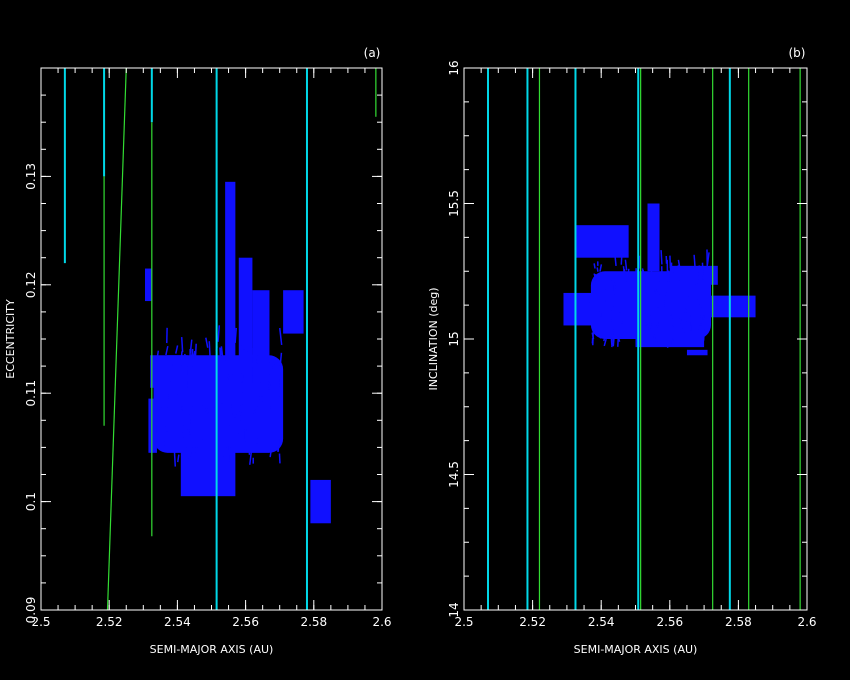 Image resolution: width=850 pixels, height=680 pixels. I want to click on panel-label: (b), so click(797, 53).